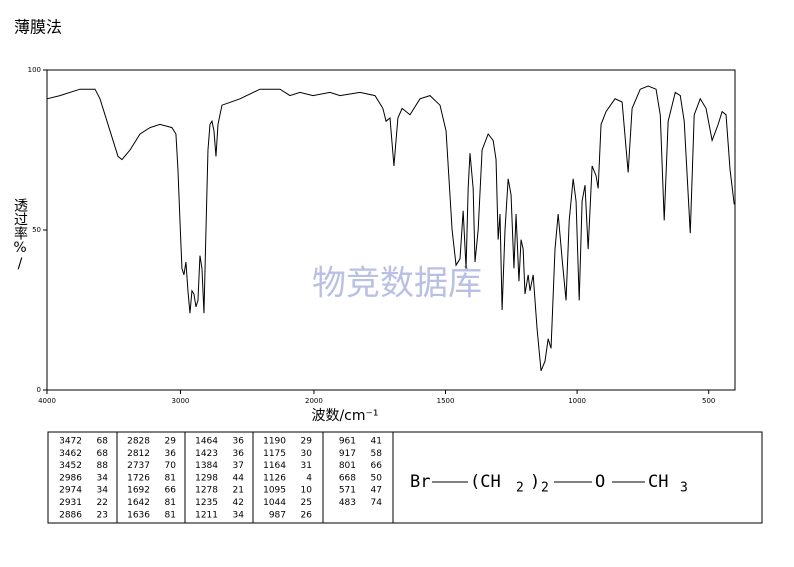  Describe the element at coordinates (34, 70) in the screenshot. I see `y-tick-label: 100` at that location.